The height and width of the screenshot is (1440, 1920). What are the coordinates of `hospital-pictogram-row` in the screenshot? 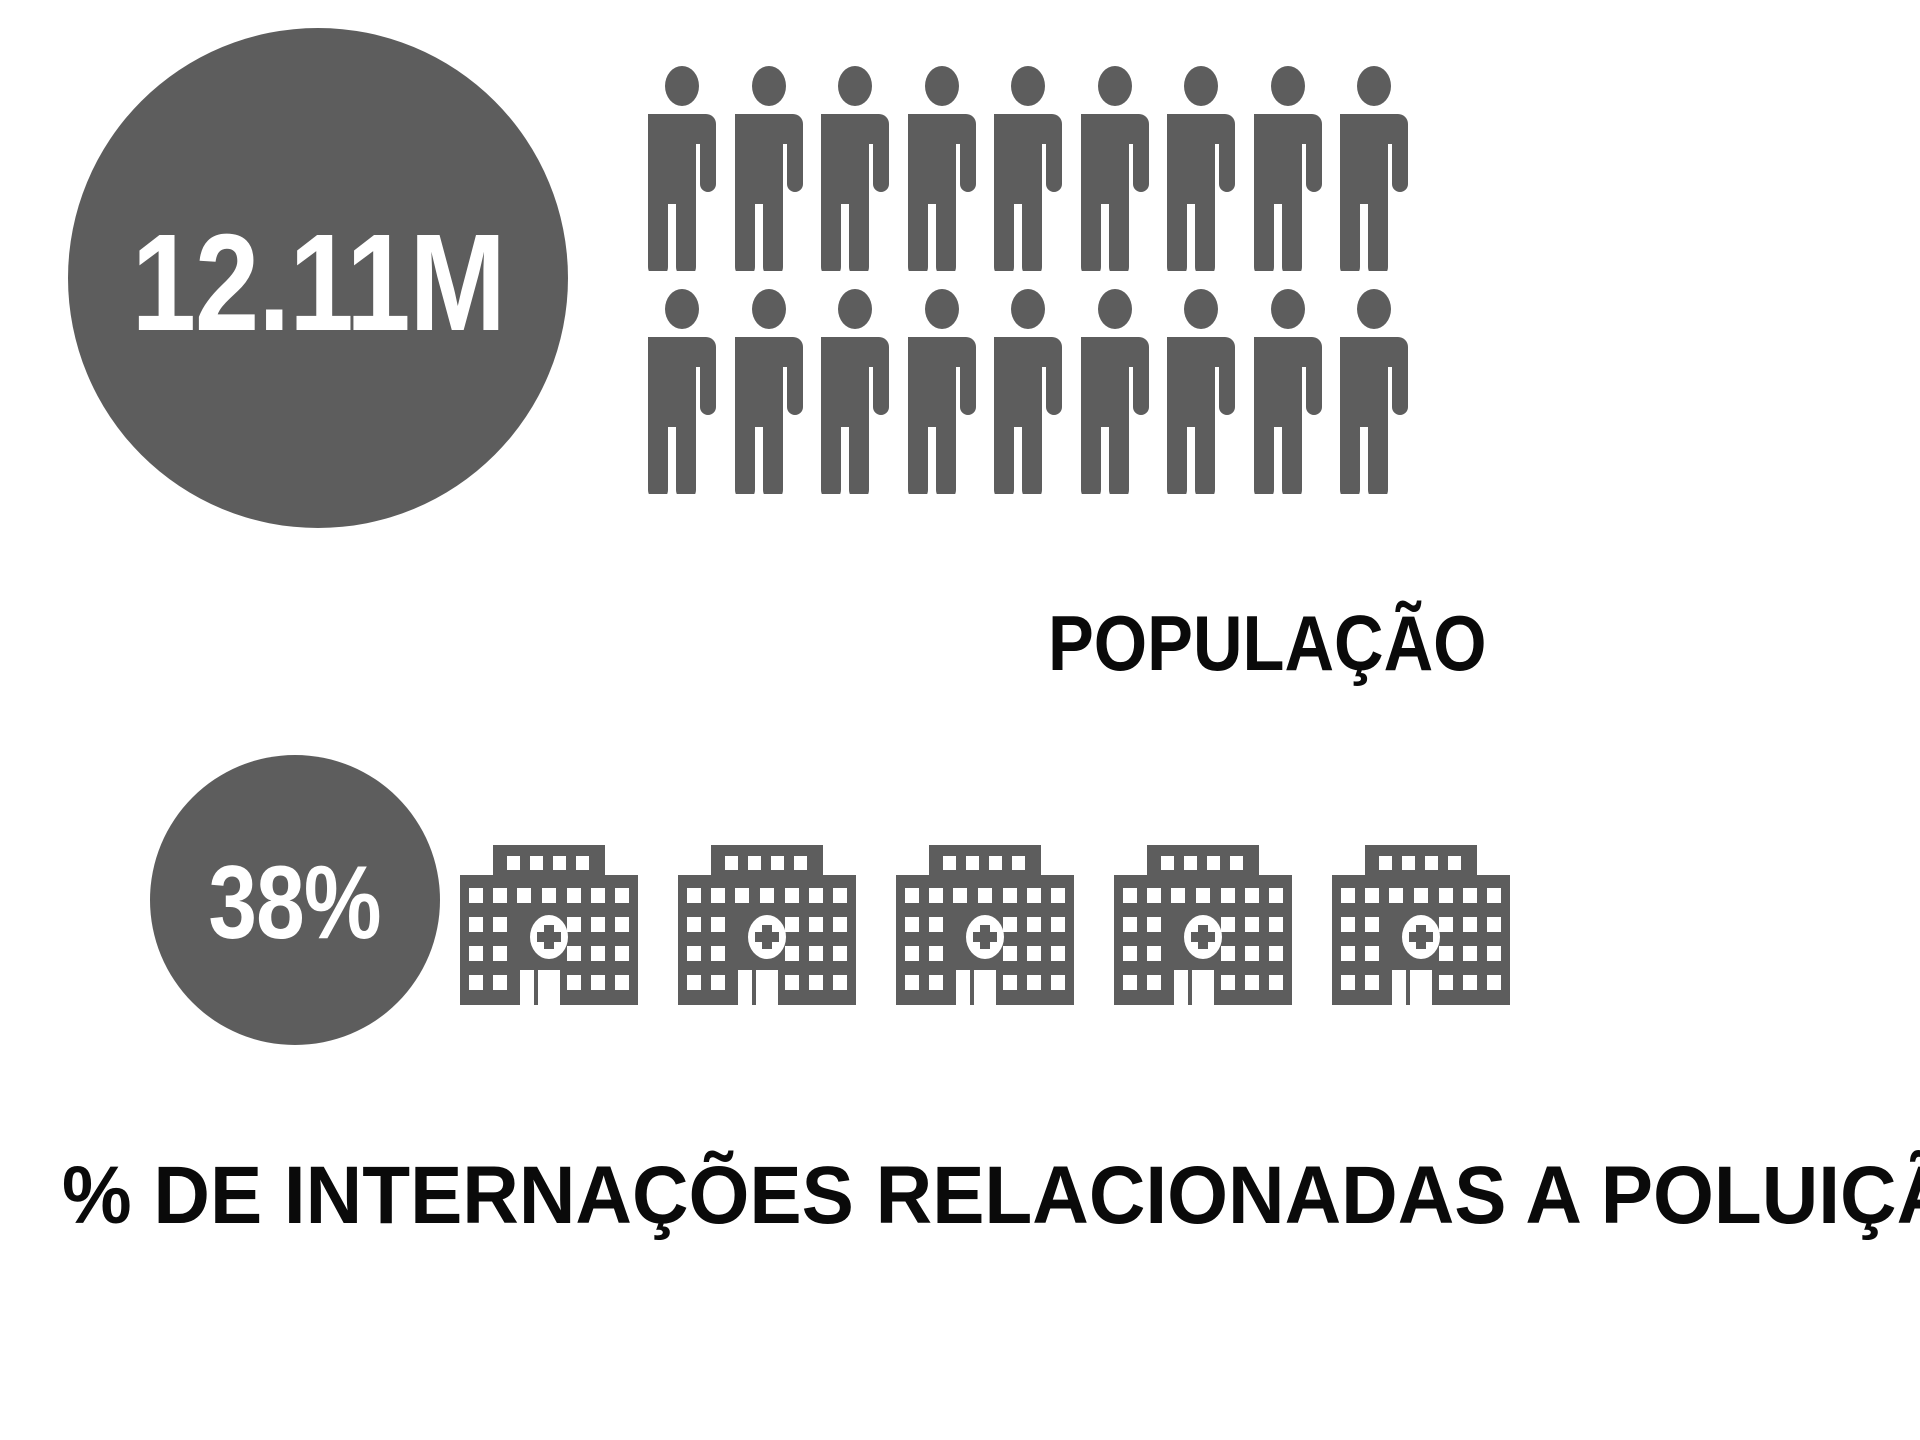 It's located at (985, 925).